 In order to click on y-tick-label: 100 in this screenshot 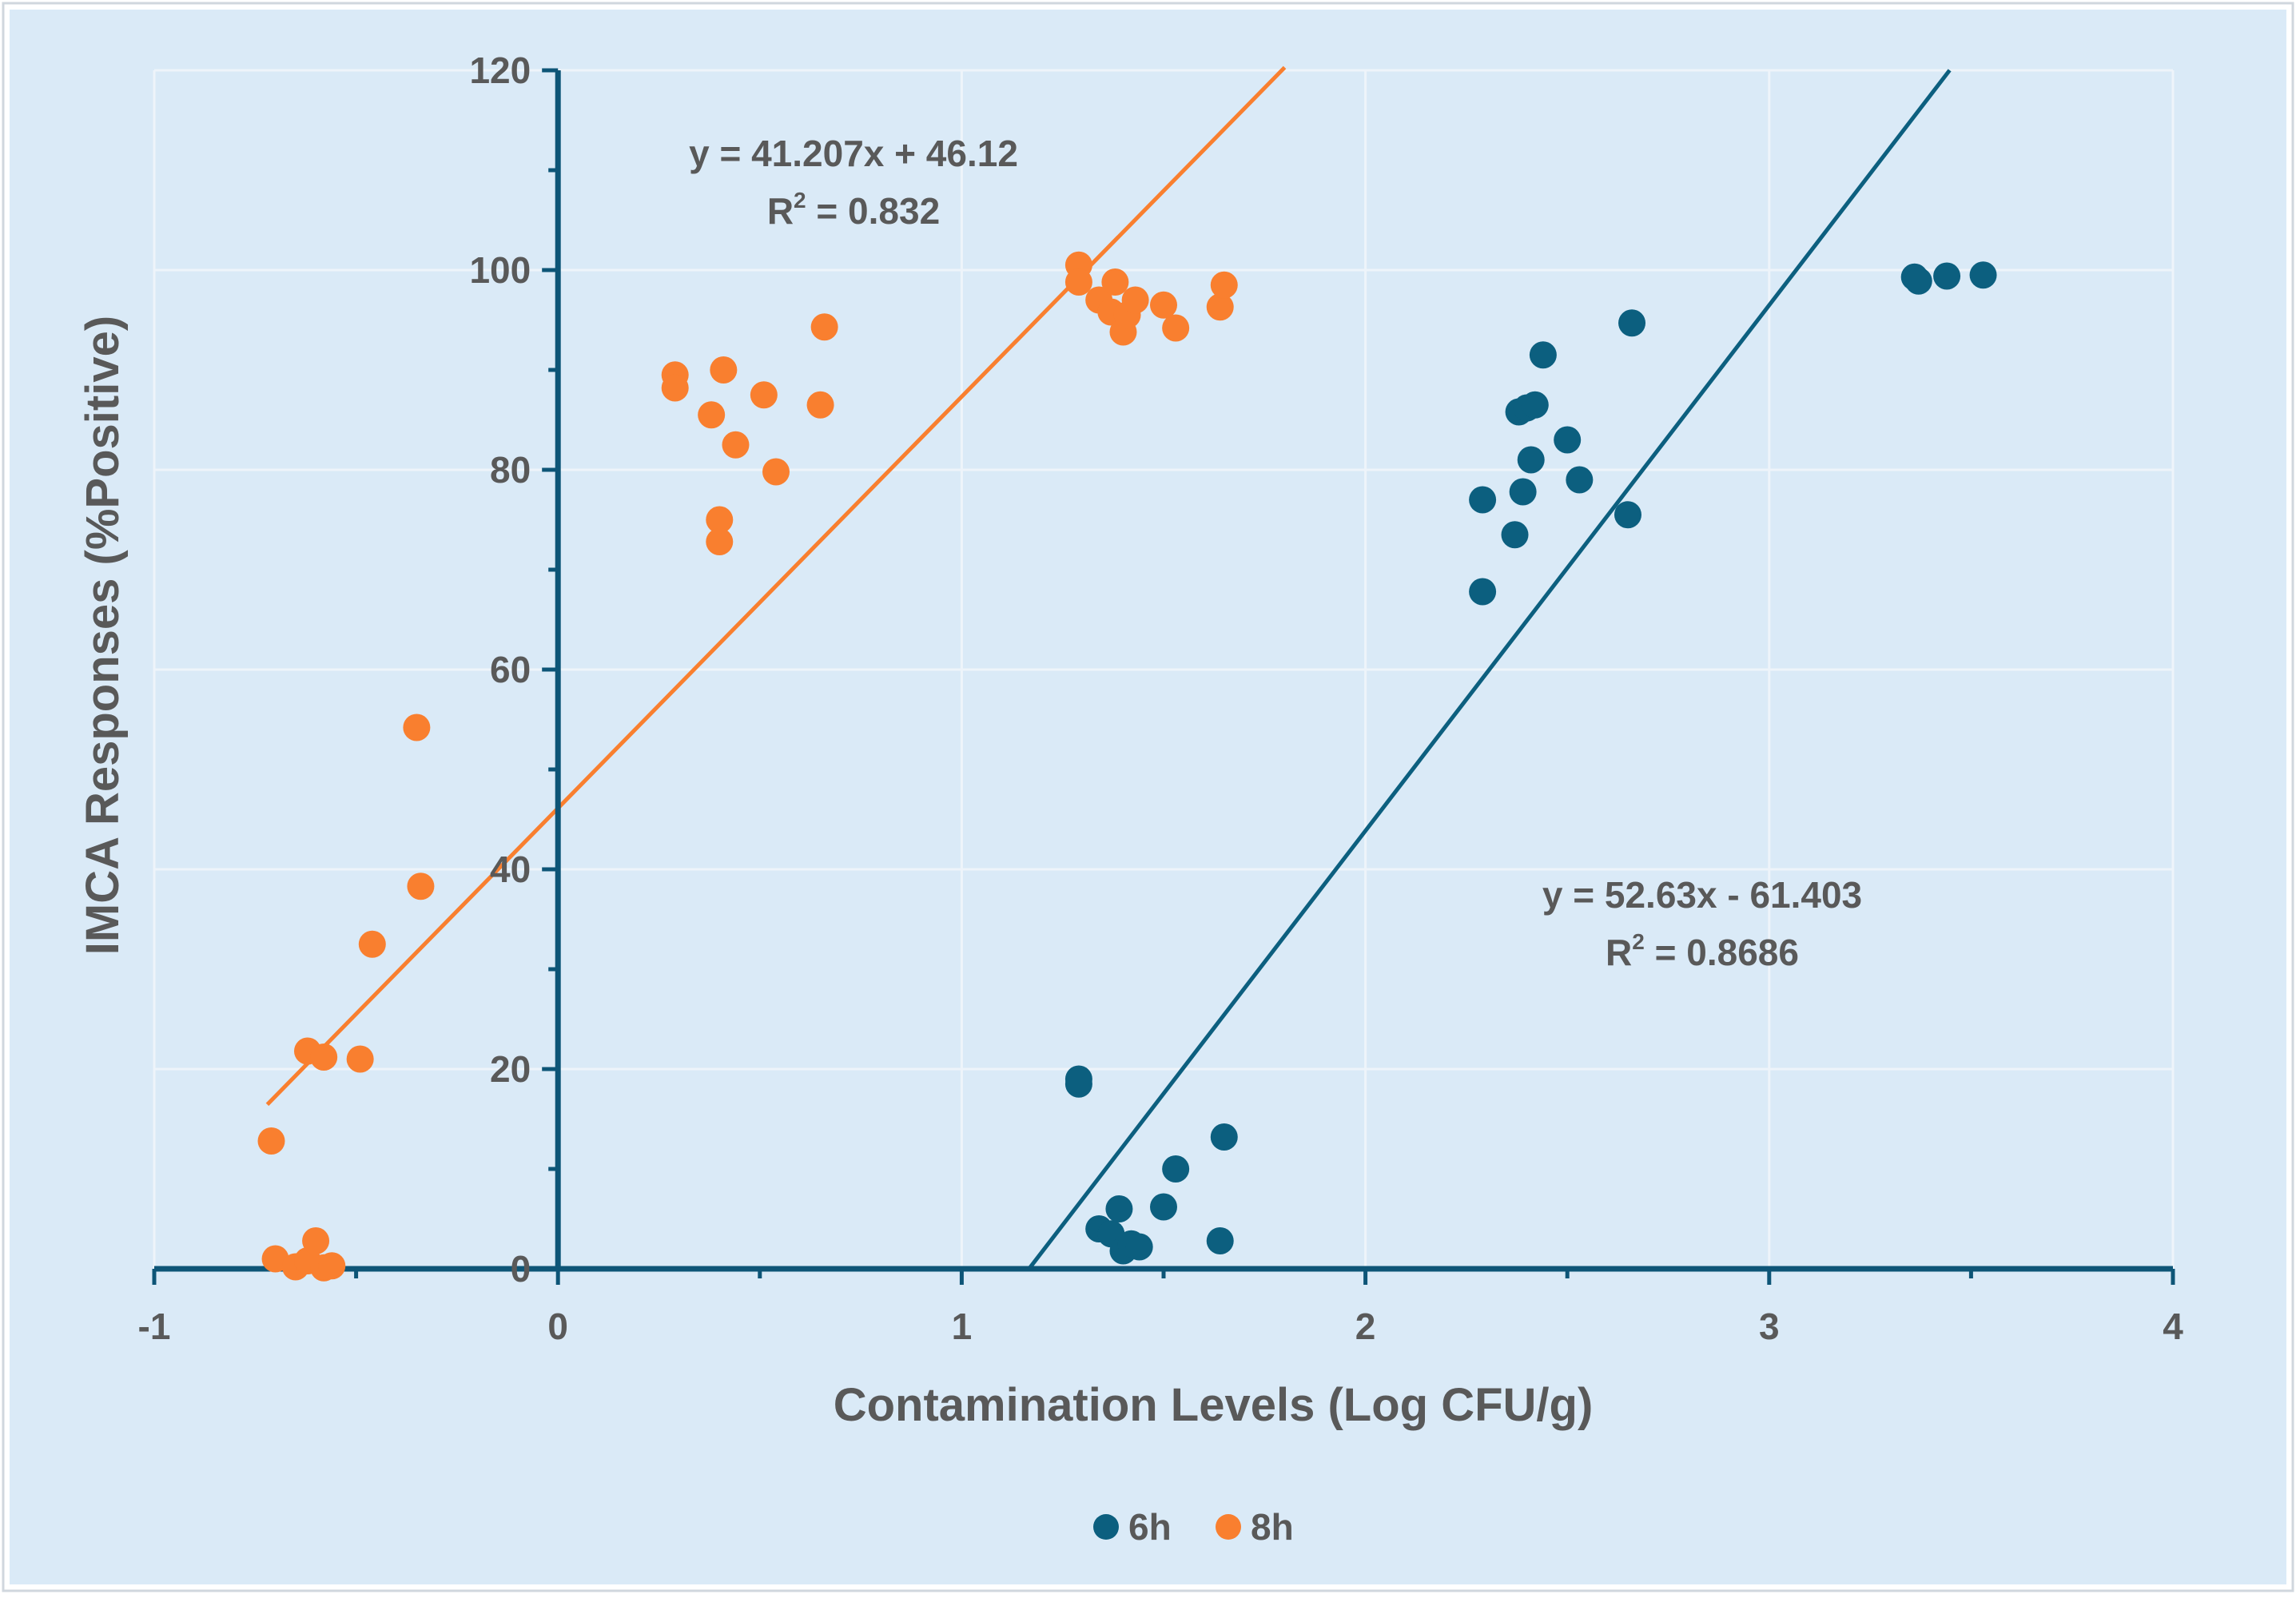, I will do `click(500, 270)`.